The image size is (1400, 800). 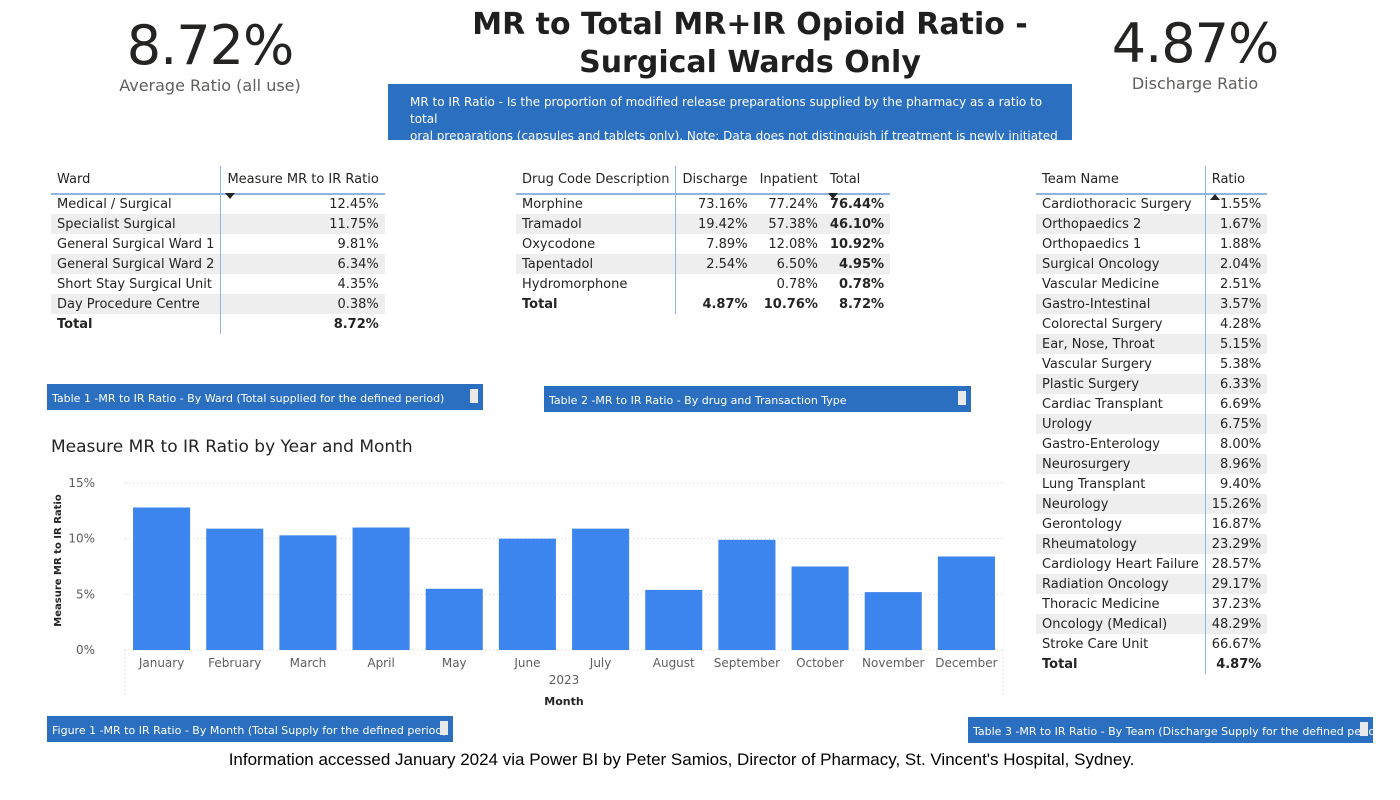 What do you see at coordinates (136, 180) in the screenshot?
I see `ward-column-header: Ward` at bounding box center [136, 180].